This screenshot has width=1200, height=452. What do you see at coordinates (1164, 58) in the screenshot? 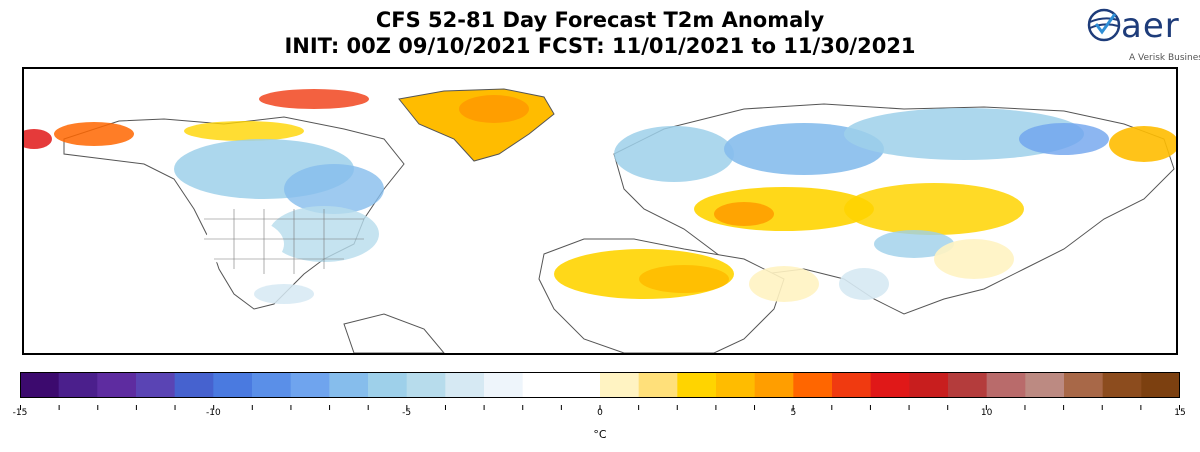
I see `logo-tagline: A Verisk Business` at bounding box center [1164, 58].